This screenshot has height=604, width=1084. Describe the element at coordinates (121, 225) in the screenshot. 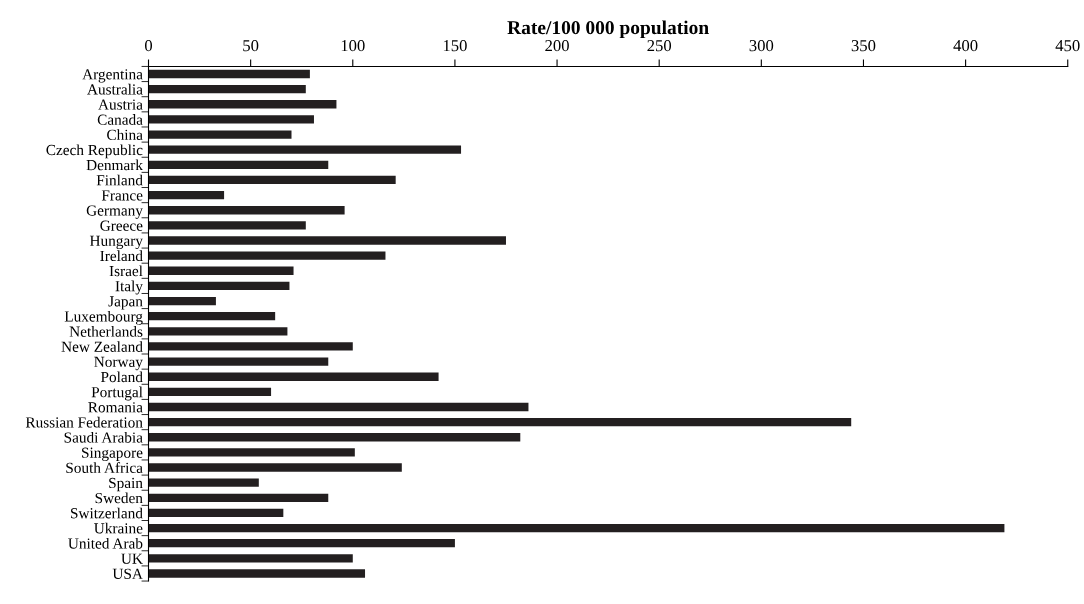

I see `y-tick-label: Greece` at that location.